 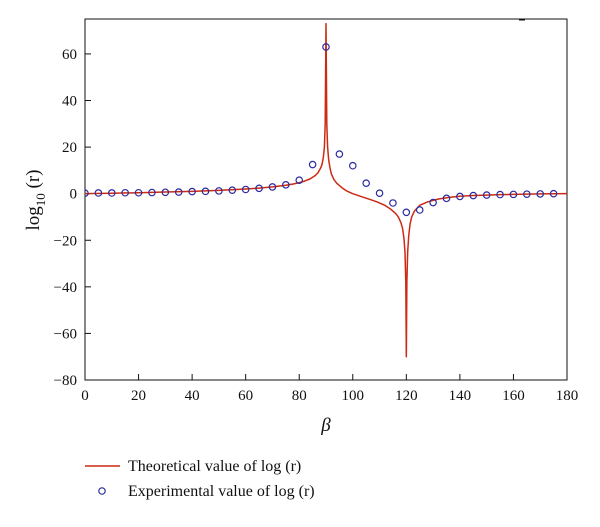 What do you see at coordinates (513, 396) in the screenshot?
I see `x-tick-label: 160` at bounding box center [513, 396].